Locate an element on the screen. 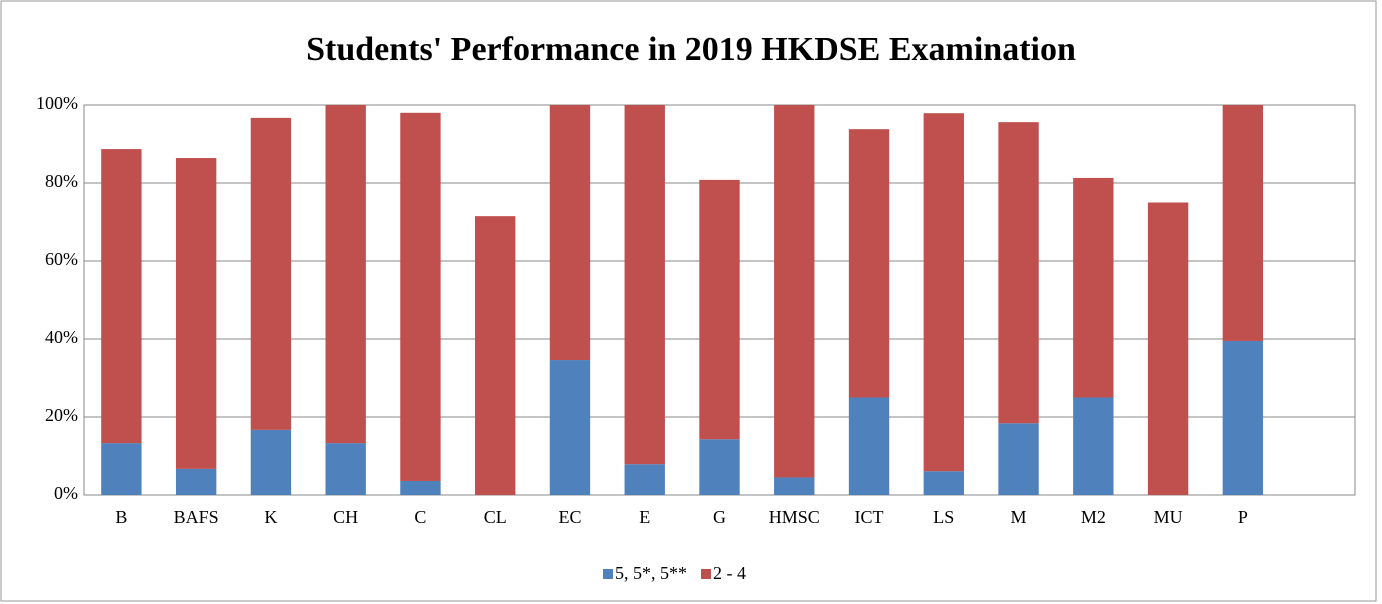  x-tick-label: K is located at coordinates (270, 517).